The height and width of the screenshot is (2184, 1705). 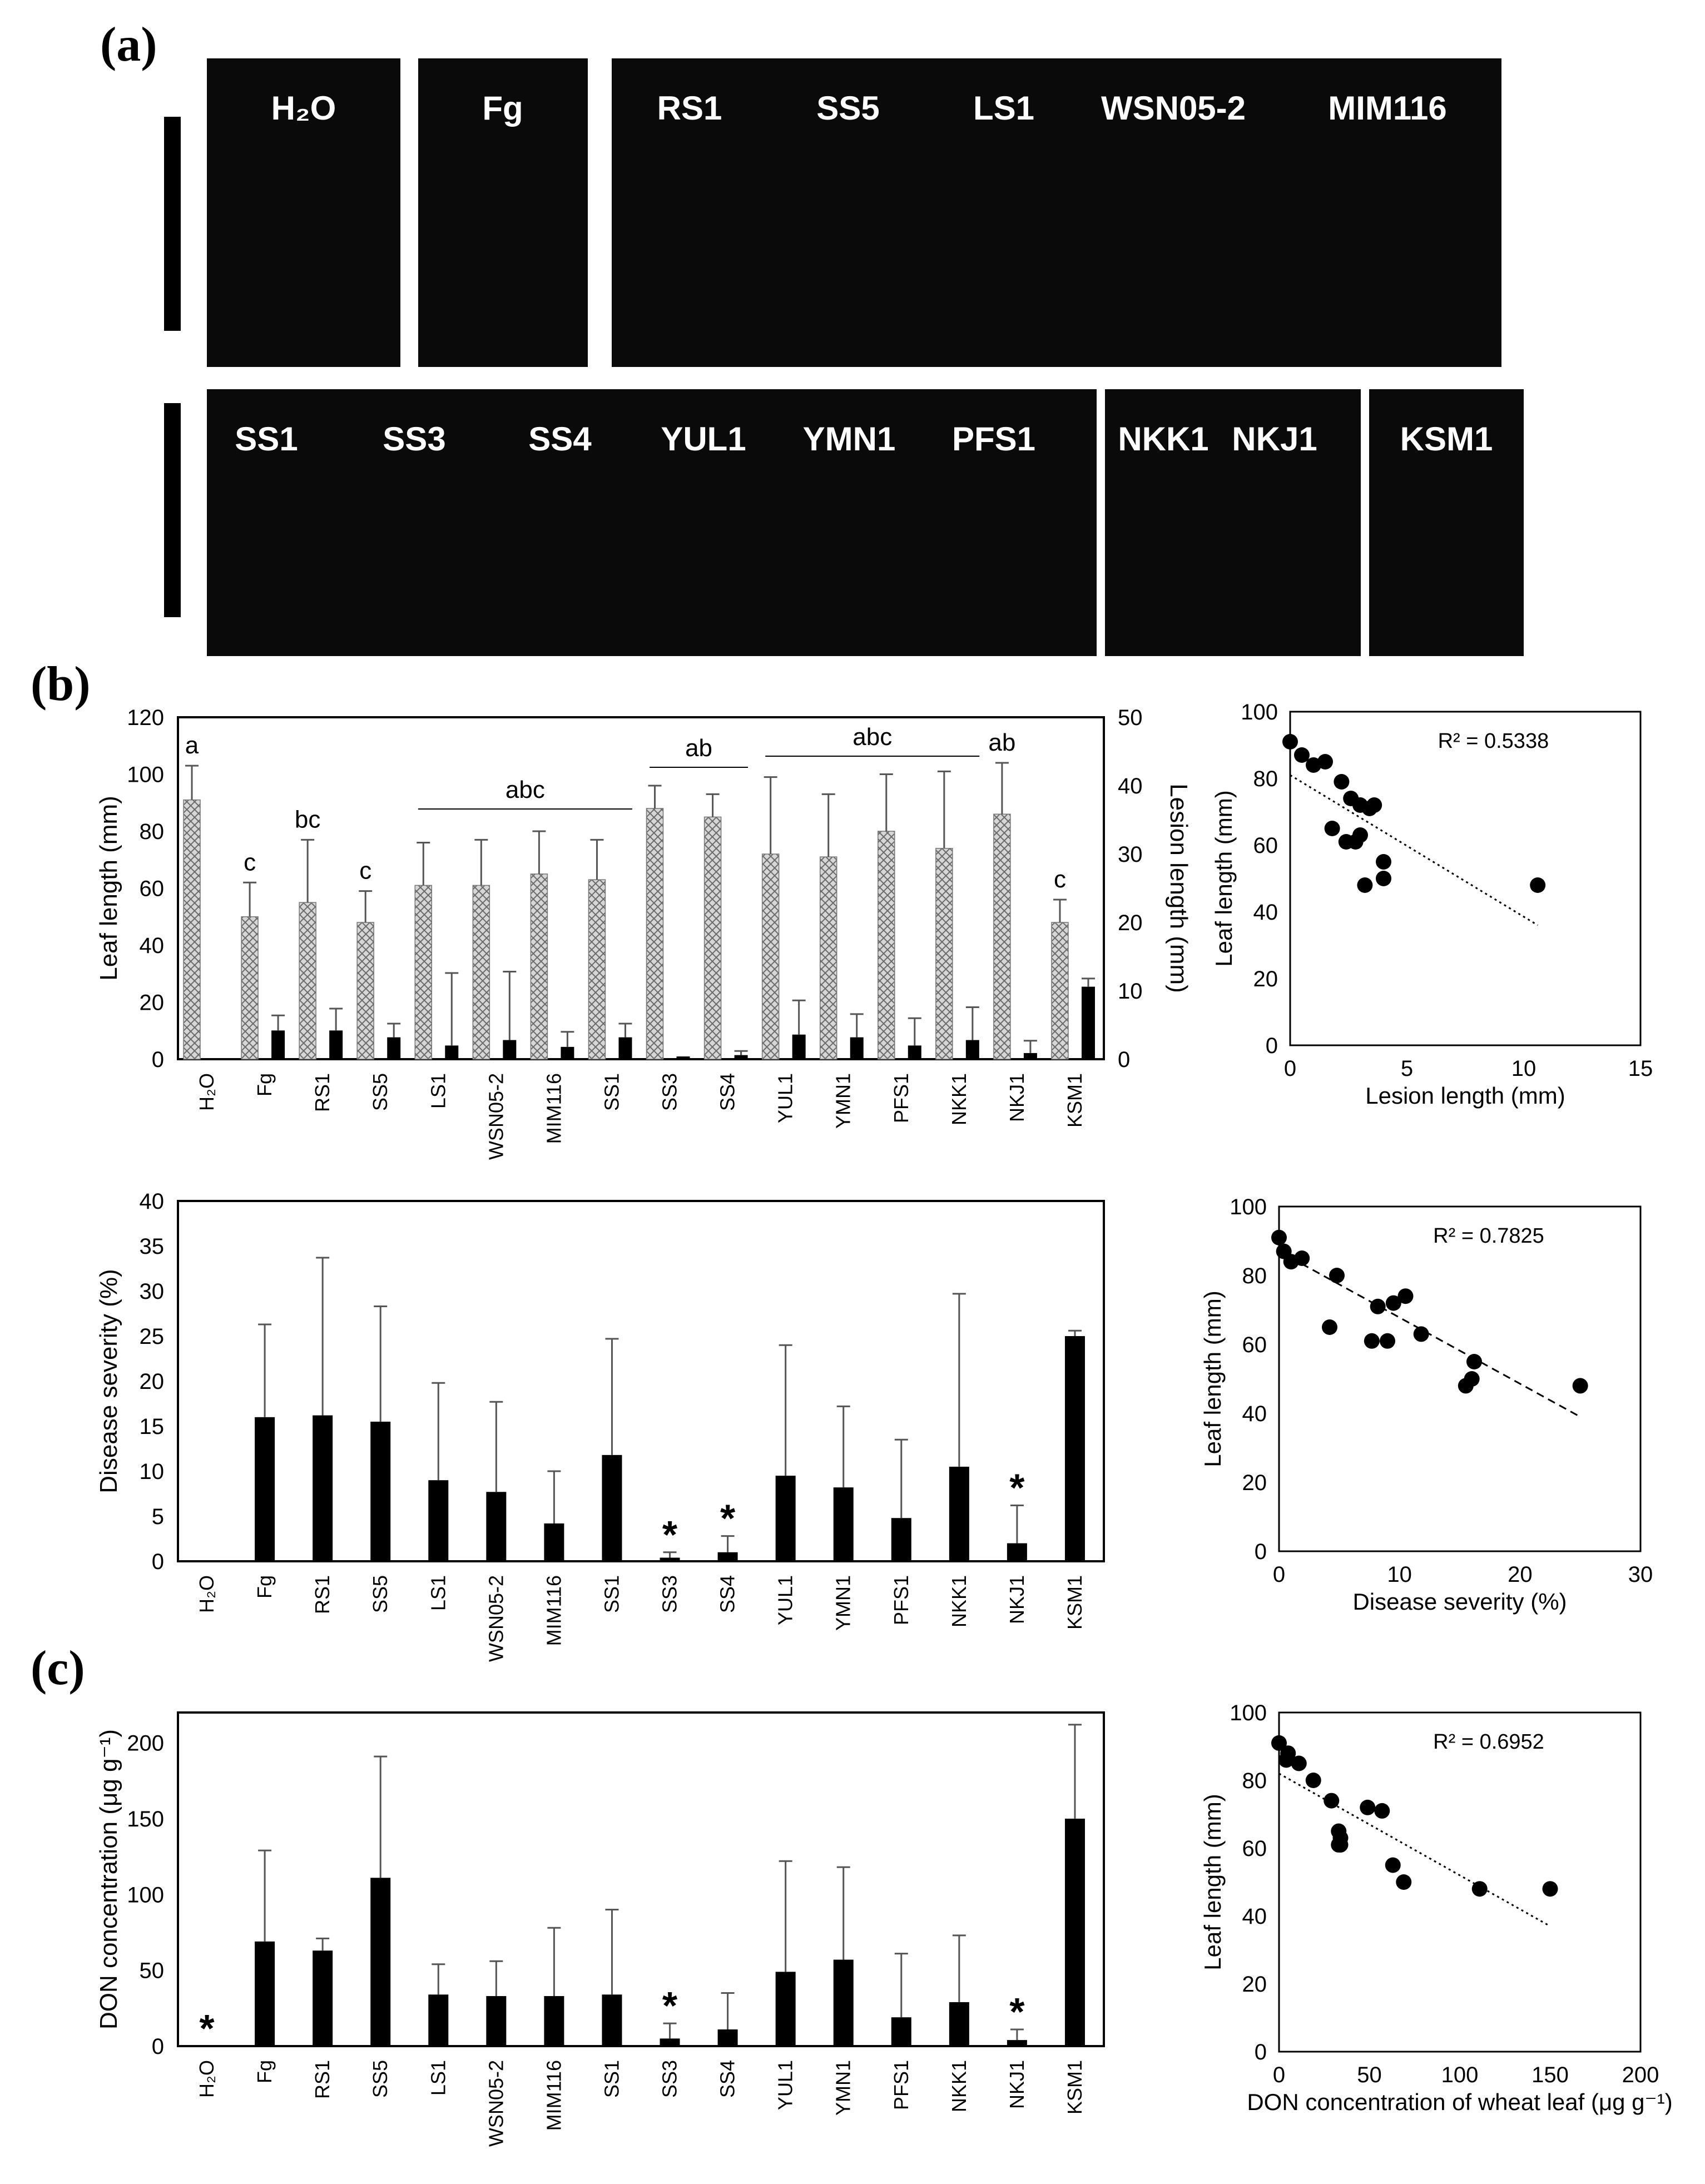 I want to click on photo-label: KSM1, so click(x=1447, y=439).